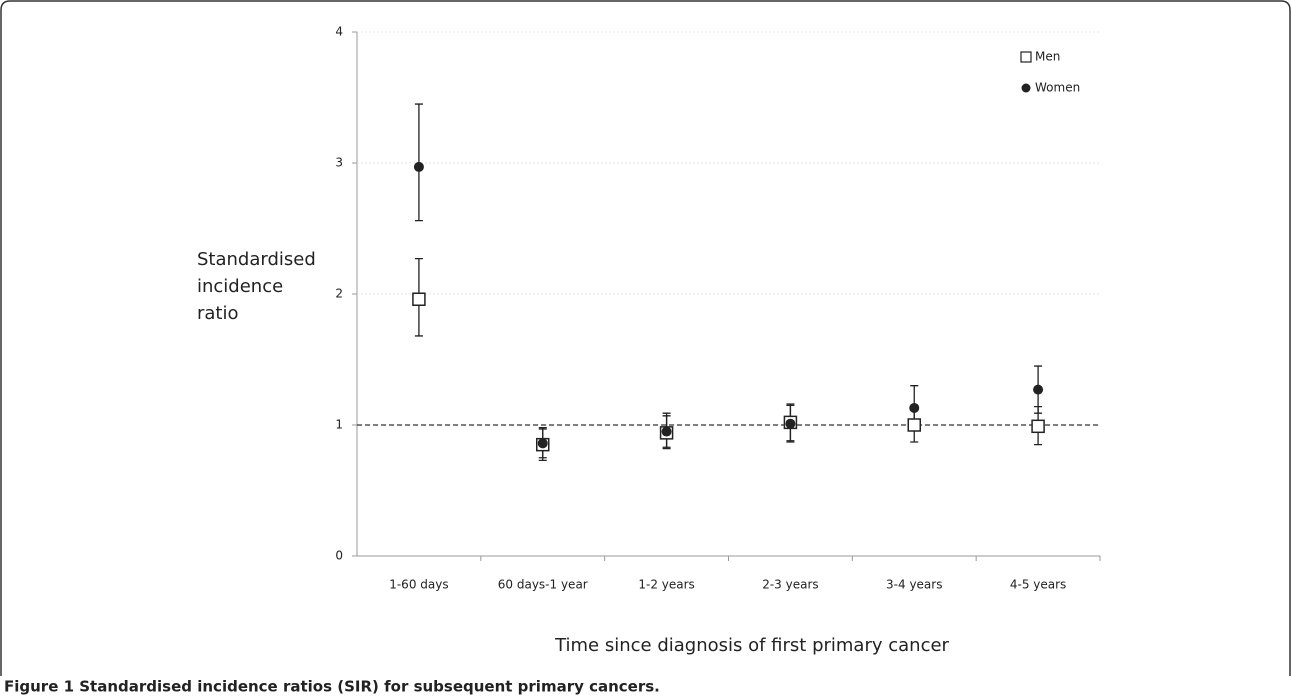  Describe the element at coordinates (1038, 585) in the screenshot. I see `x-tick-label: 4-5 years` at that location.